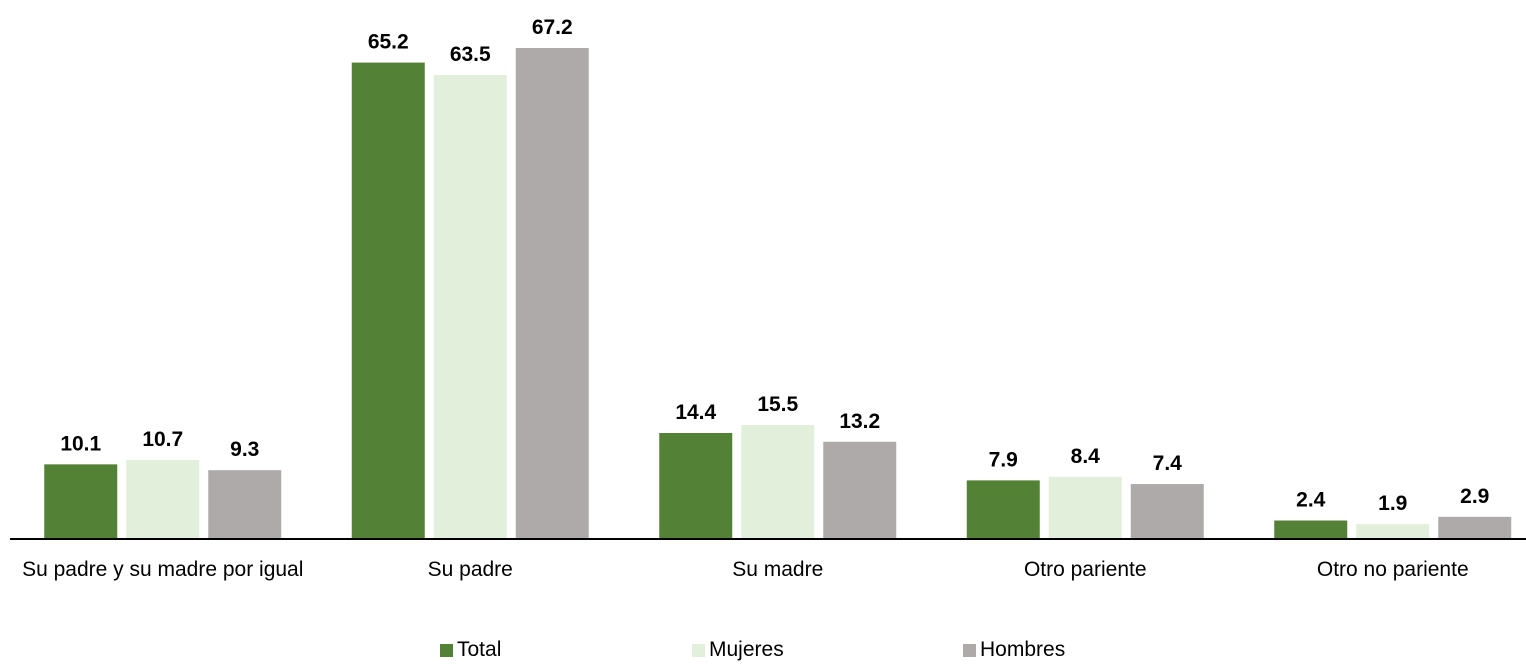 This screenshot has height=664, width=1526. I want to click on x-tick-label: Su madre, so click(778, 569).